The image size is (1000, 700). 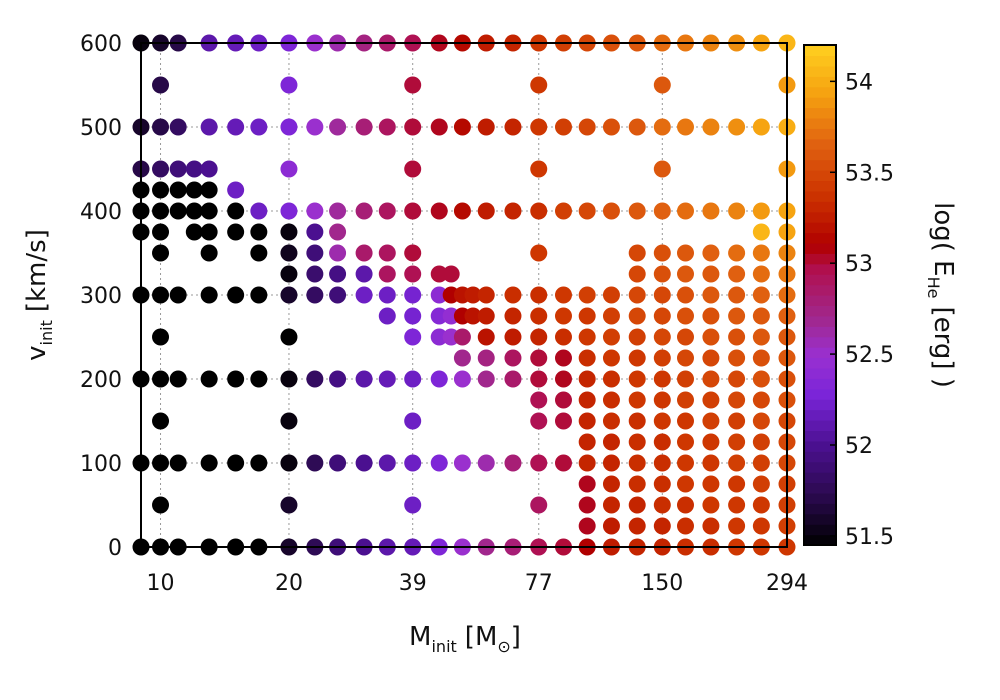 I want to click on colorbar-tick-label: 52.5, so click(x=869, y=355).